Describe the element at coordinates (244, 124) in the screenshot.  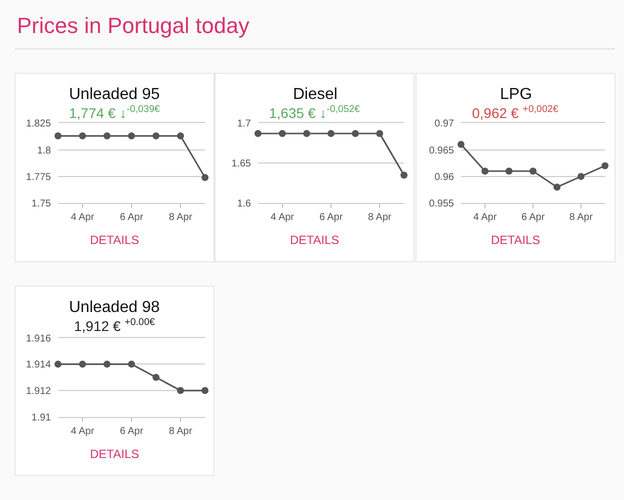
I see `y-tick-label: 1.7` at that location.